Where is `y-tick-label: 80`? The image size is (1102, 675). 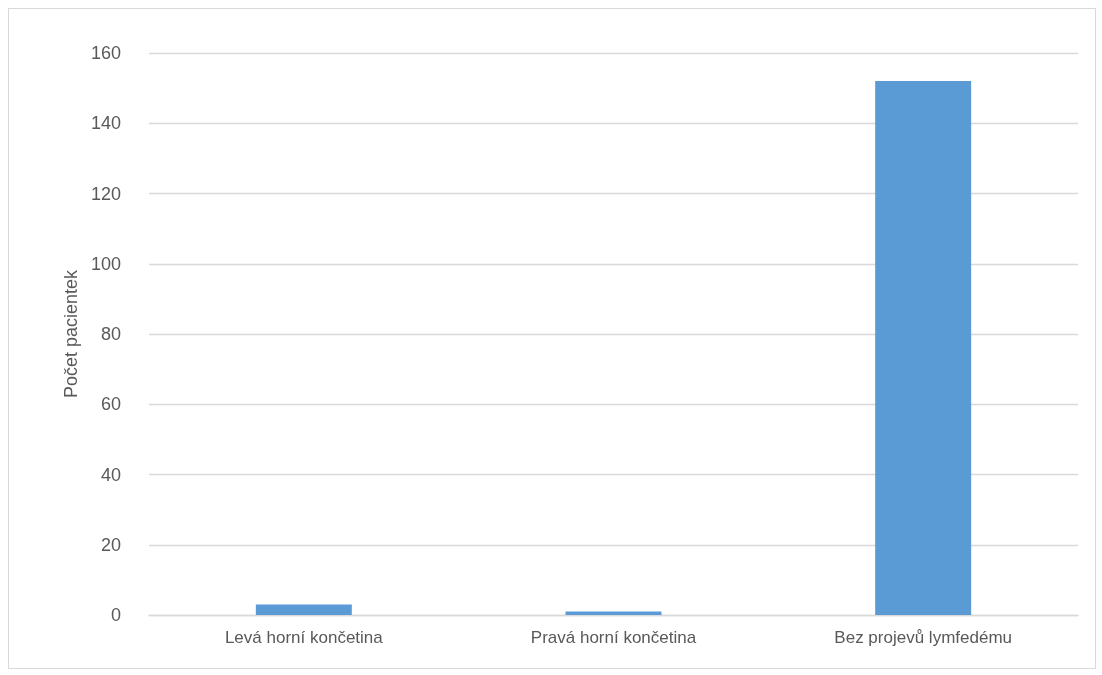
y-tick-label: 80 is located at coordinates (110, 334).